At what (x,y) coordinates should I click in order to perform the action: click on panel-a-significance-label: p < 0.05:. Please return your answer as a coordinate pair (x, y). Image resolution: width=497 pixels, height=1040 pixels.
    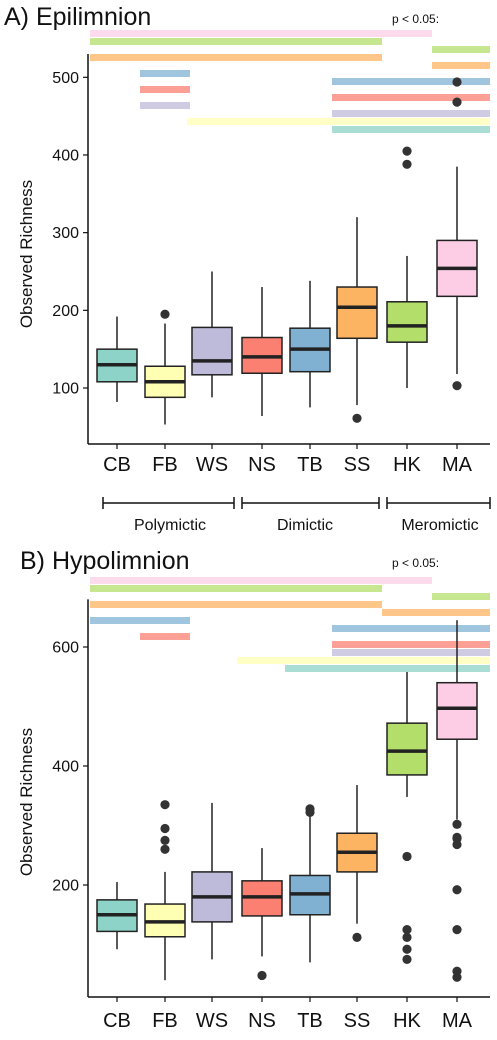
    Looking at the image, I should click on (415, 19).